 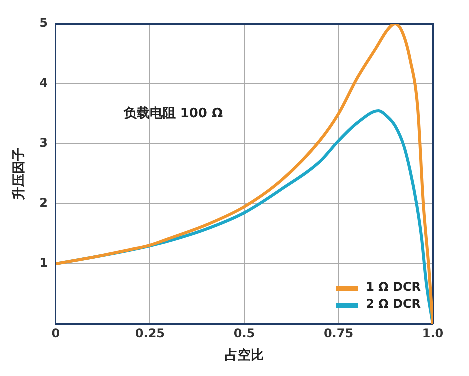 I want to click on y-tick-label: 3, so click(x=44, y=143).